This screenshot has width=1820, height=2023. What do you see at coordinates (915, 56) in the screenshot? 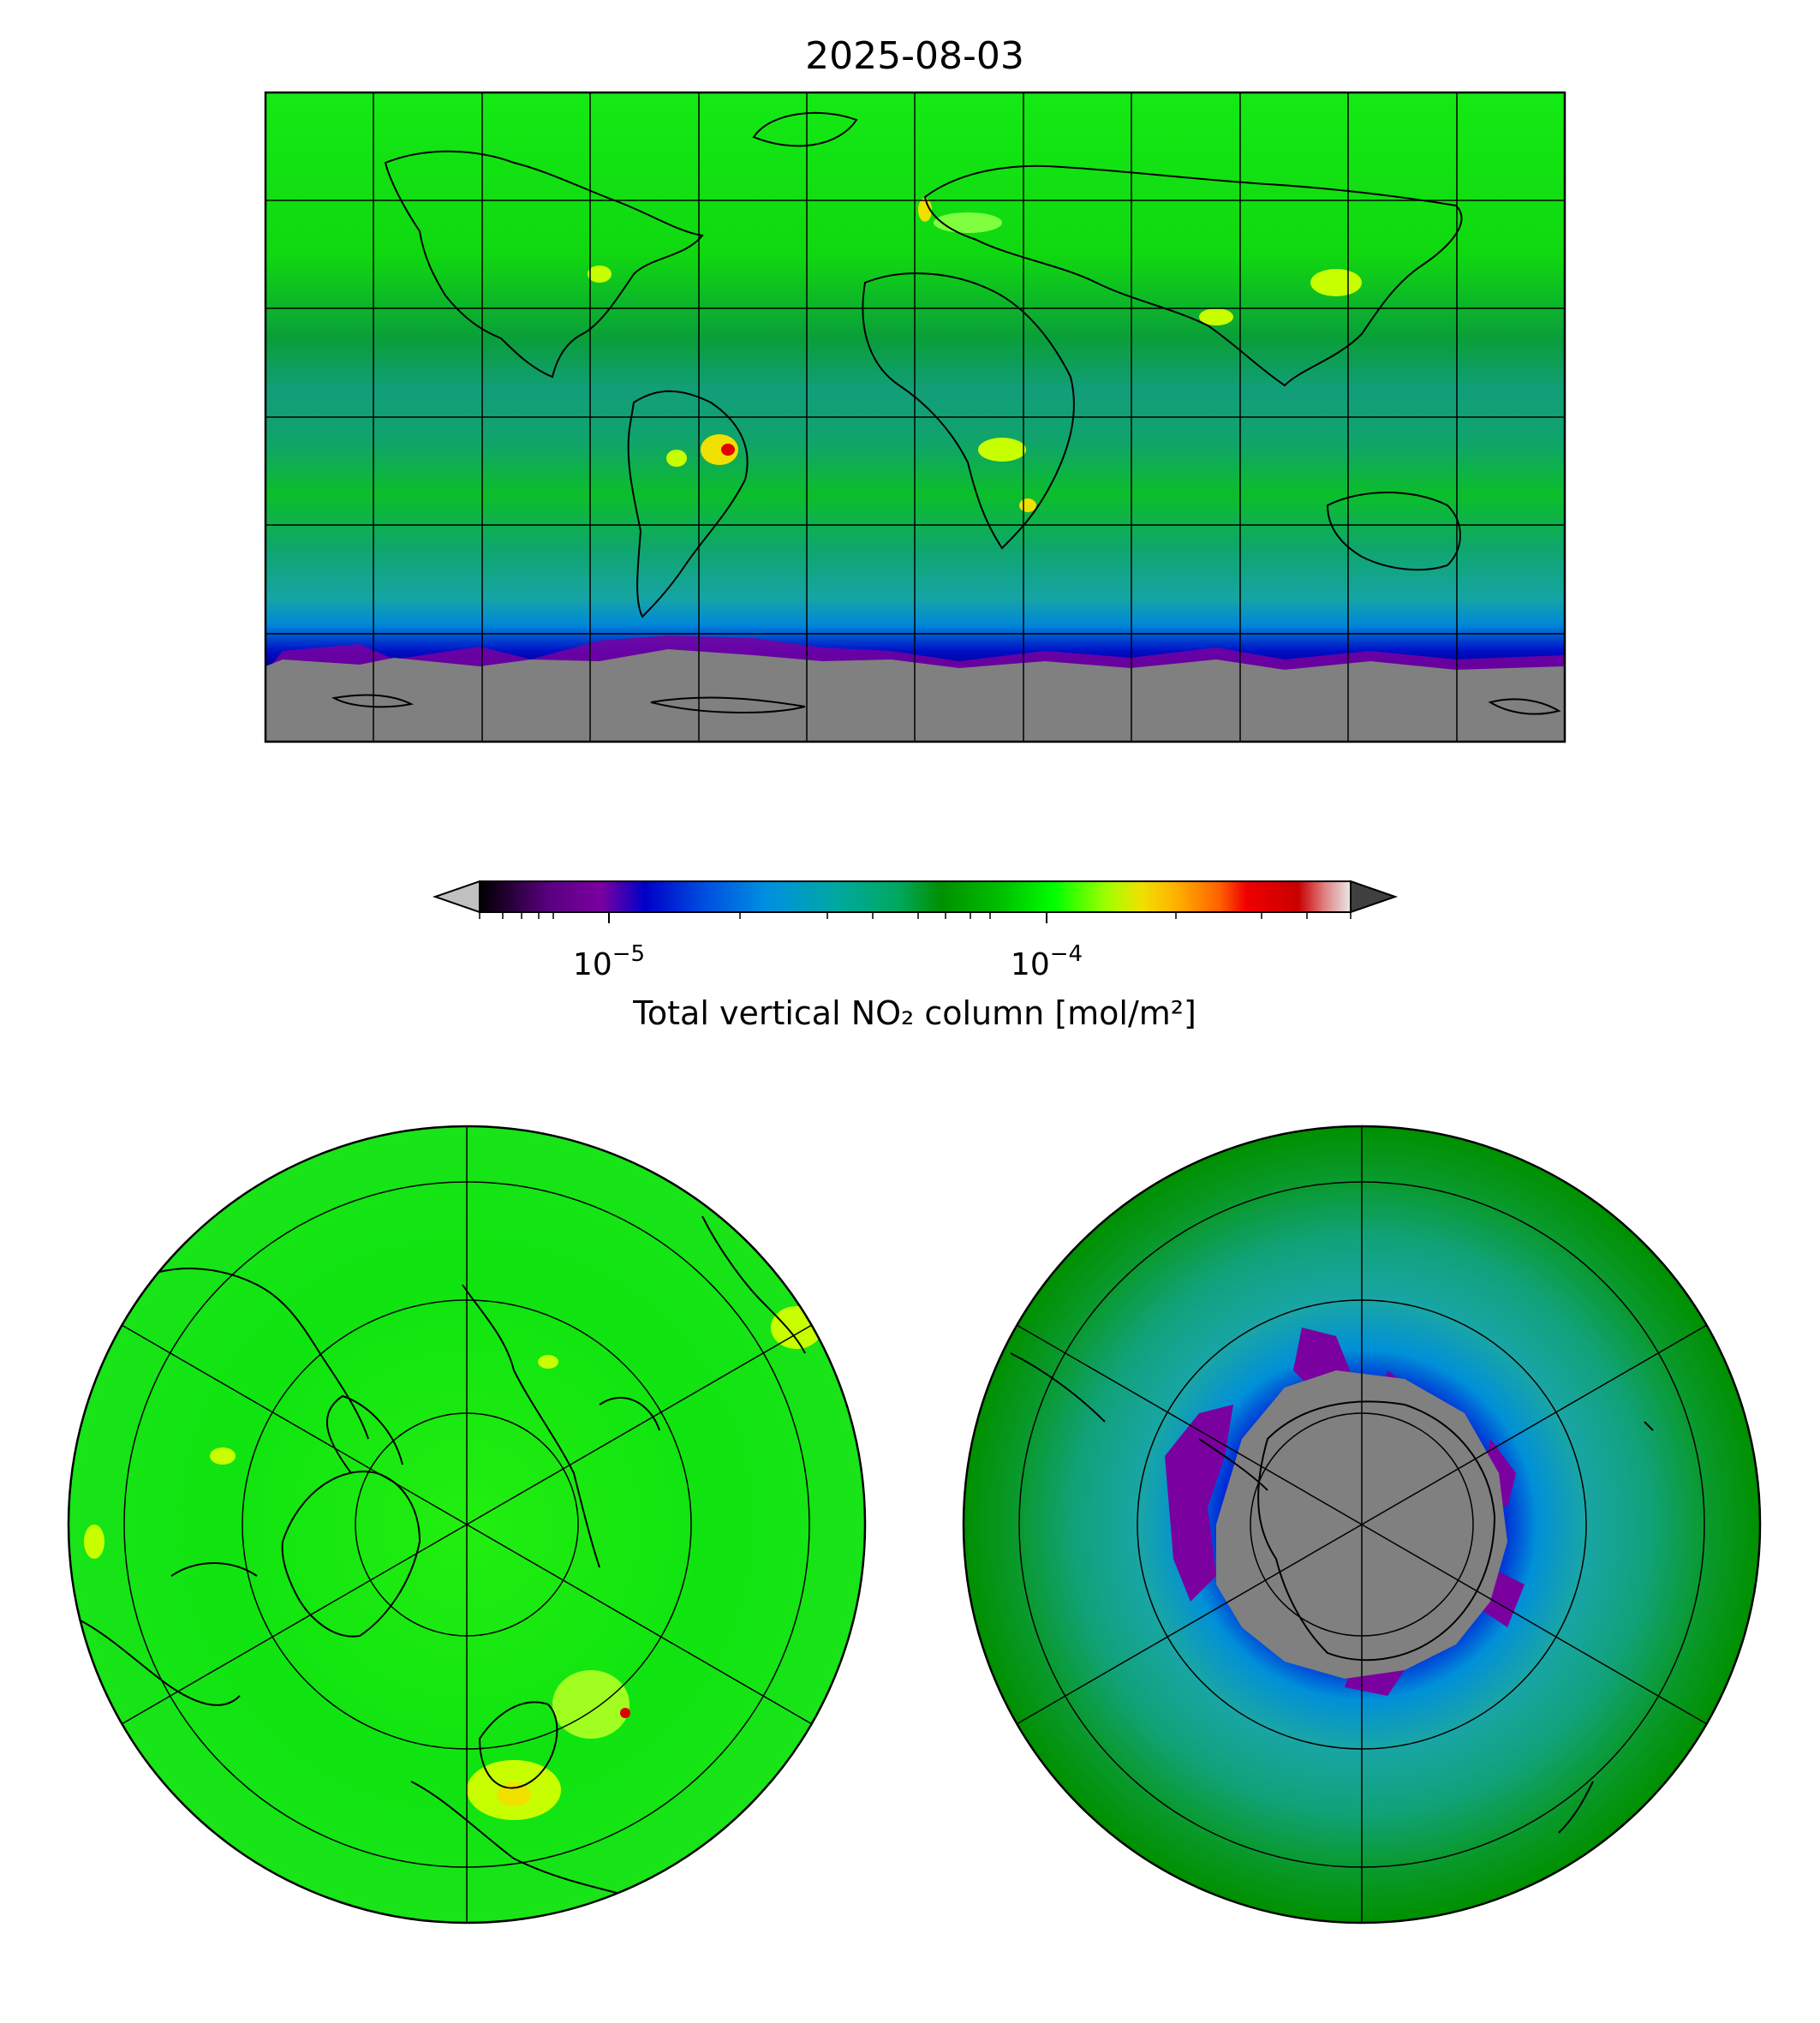
I see `figure-title: 2025-08-03` at bounding box center [915, 56].